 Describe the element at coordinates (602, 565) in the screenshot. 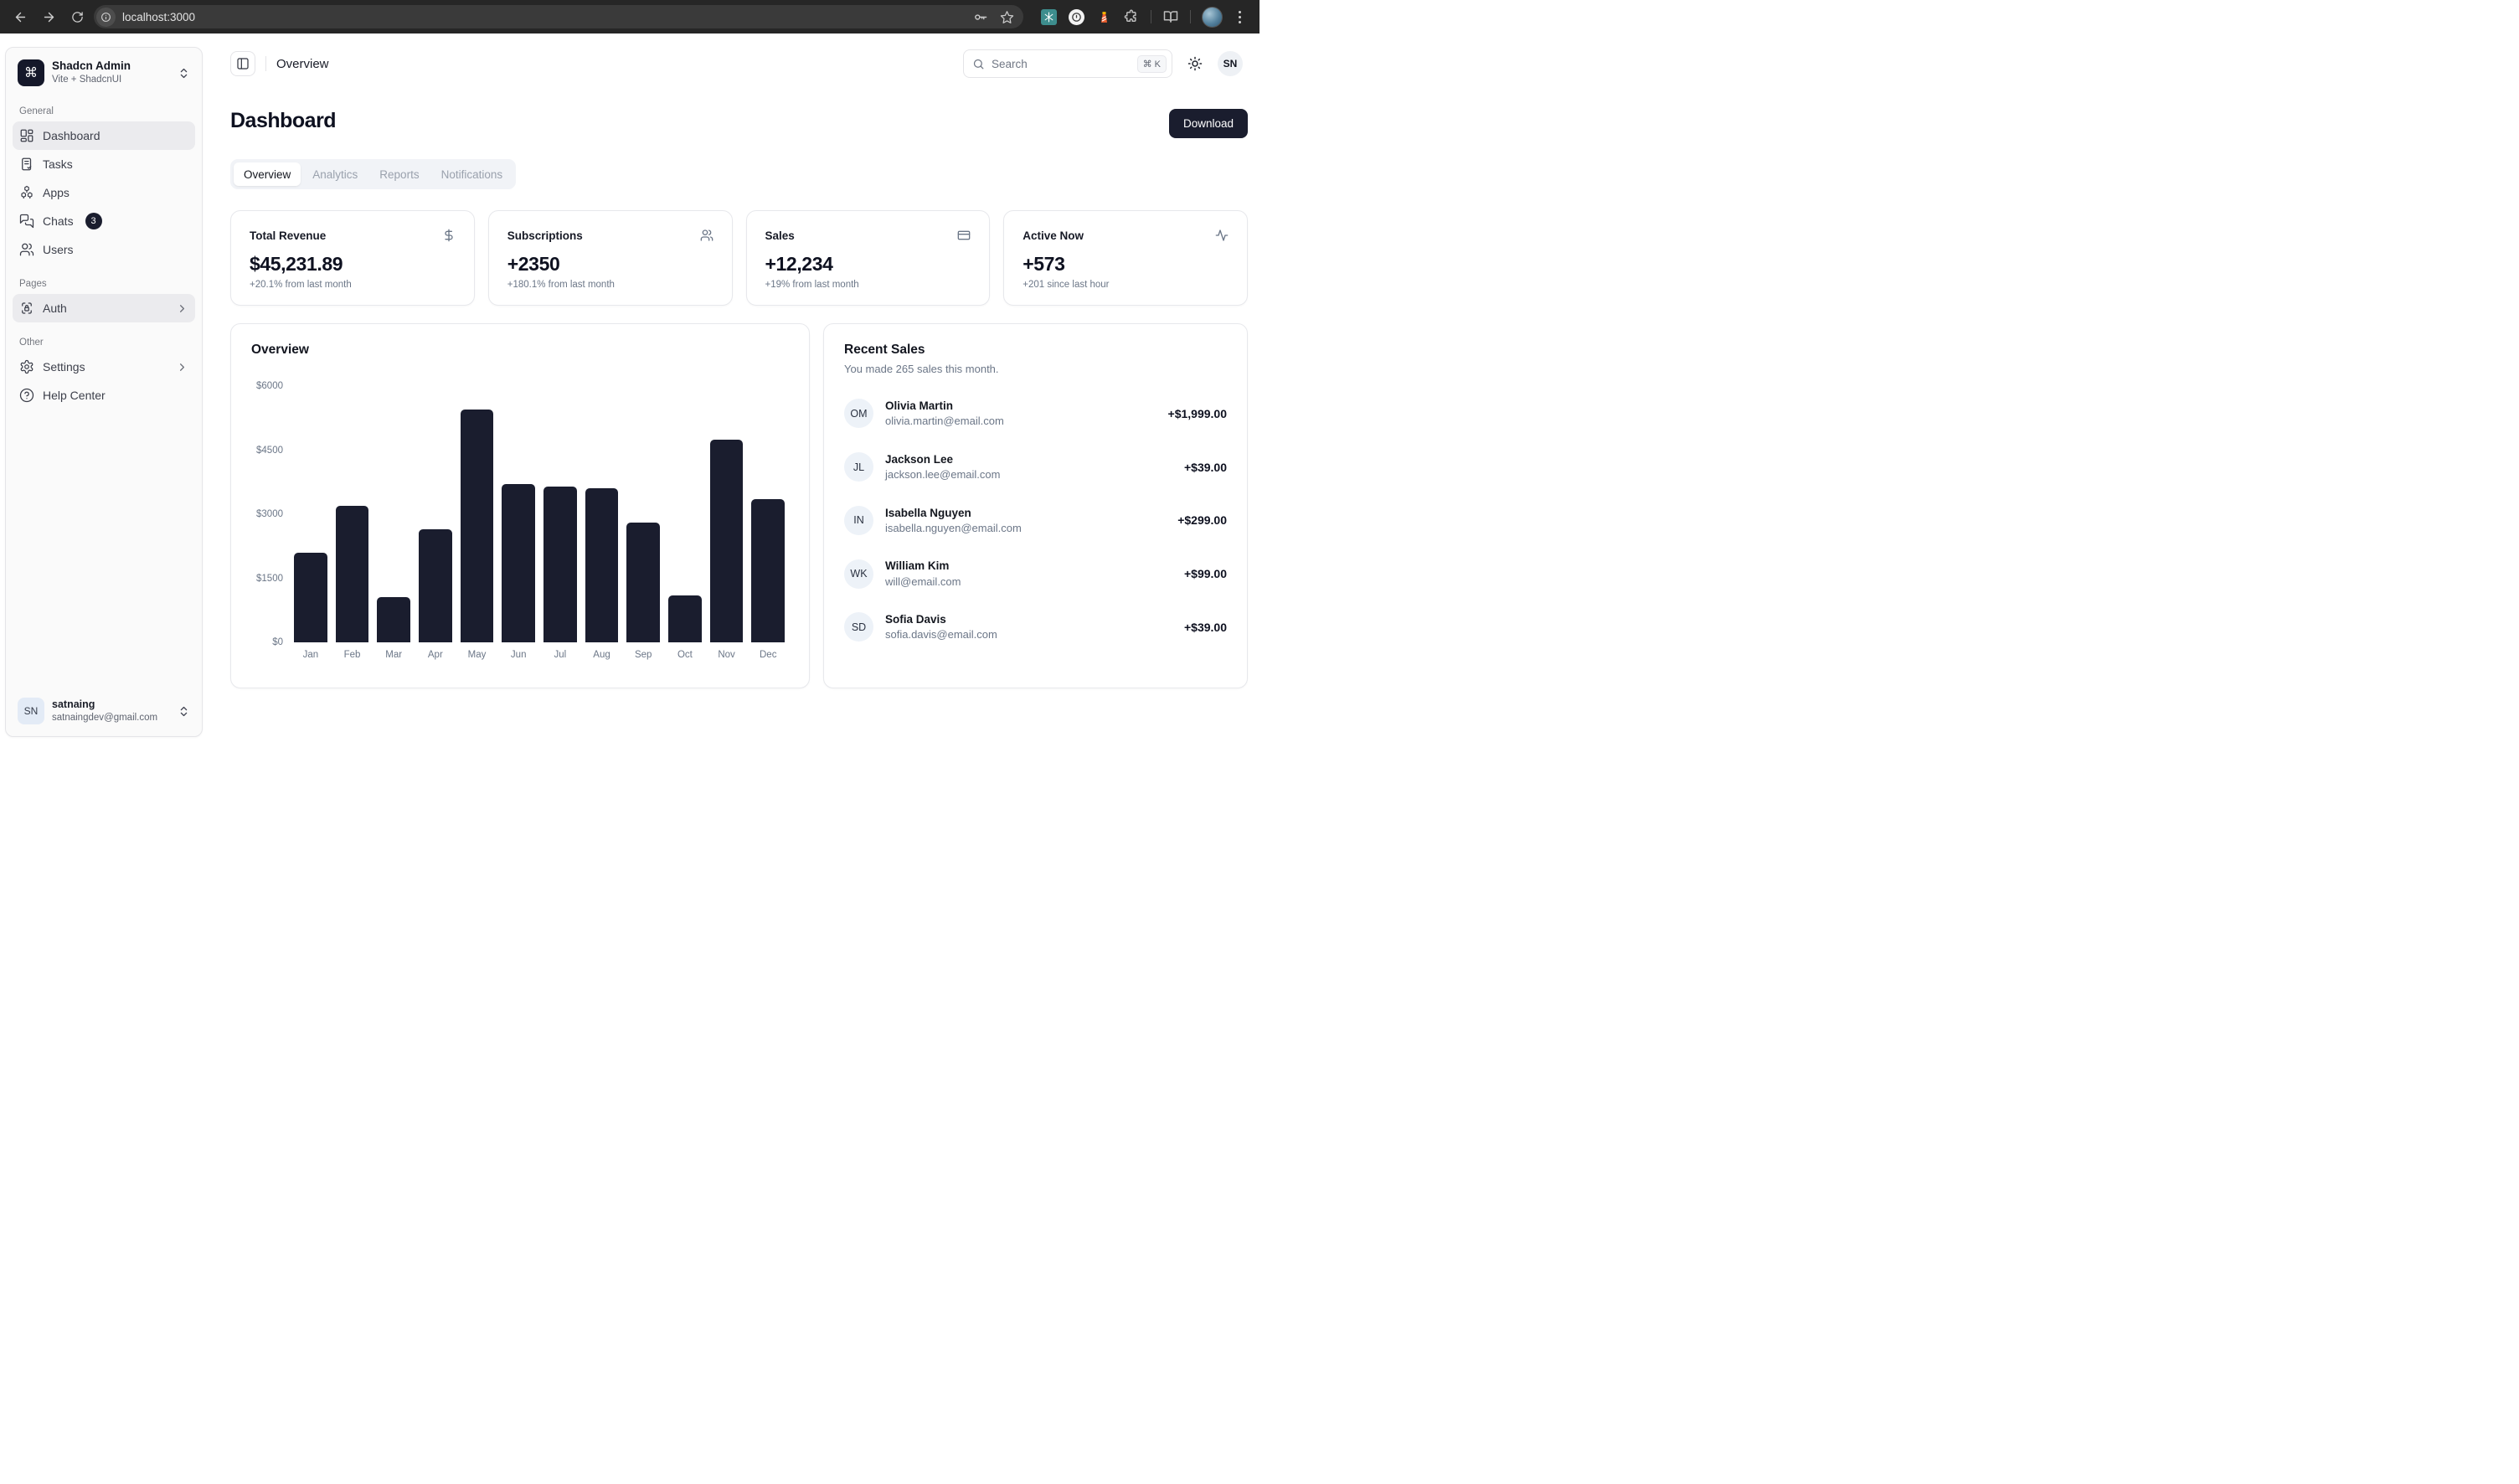

I see `bar-aug` at that location.